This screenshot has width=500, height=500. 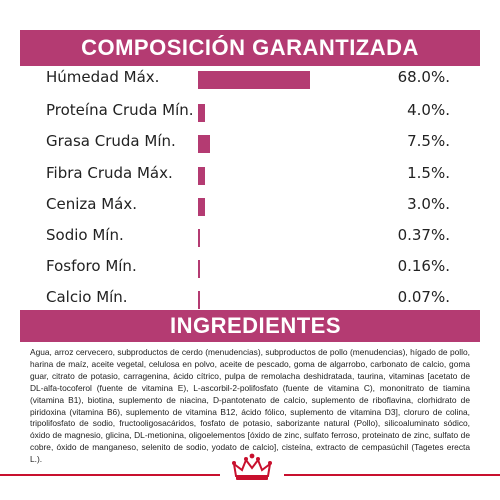 I want to click on royal-canin-crown-icon, so click(x=252, y=466).